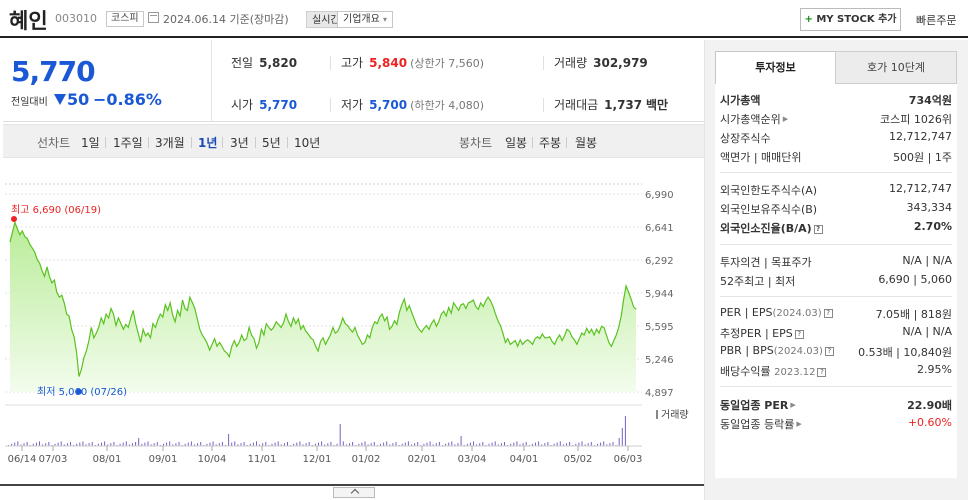  I want to click on market-cap-row: 시가총액 734억원, so click(836, 100).